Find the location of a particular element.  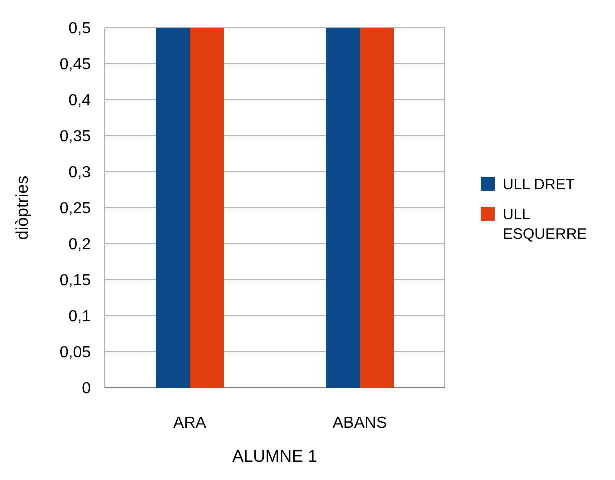

y-tick-label: 0,45 is located at coordinates (76, 65).